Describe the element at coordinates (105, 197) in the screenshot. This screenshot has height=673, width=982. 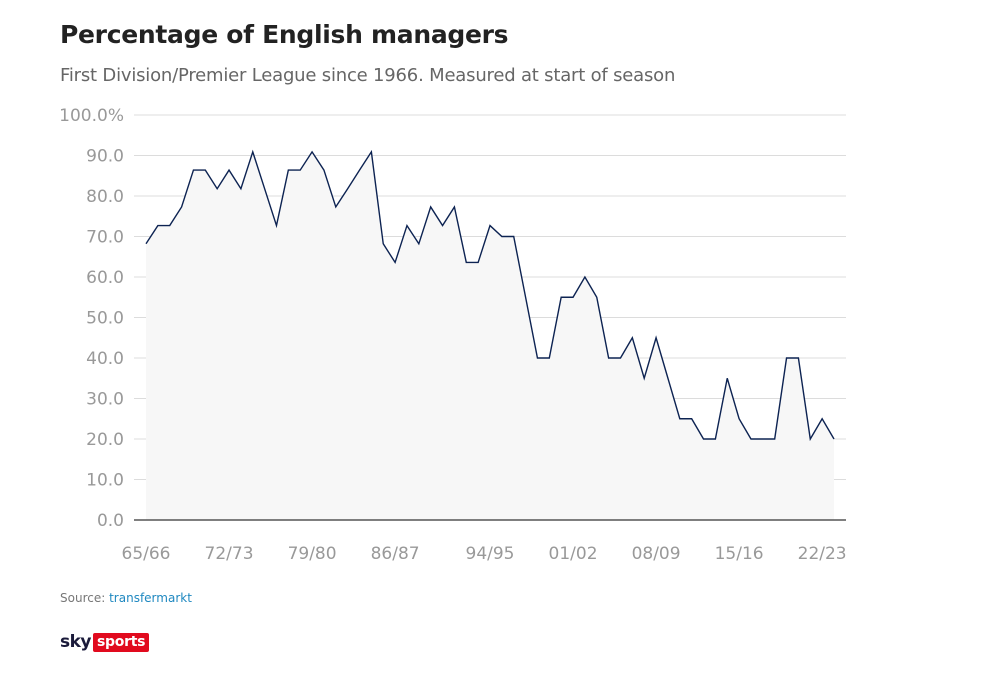
I see `y-tick-label: 80.0` at that location.